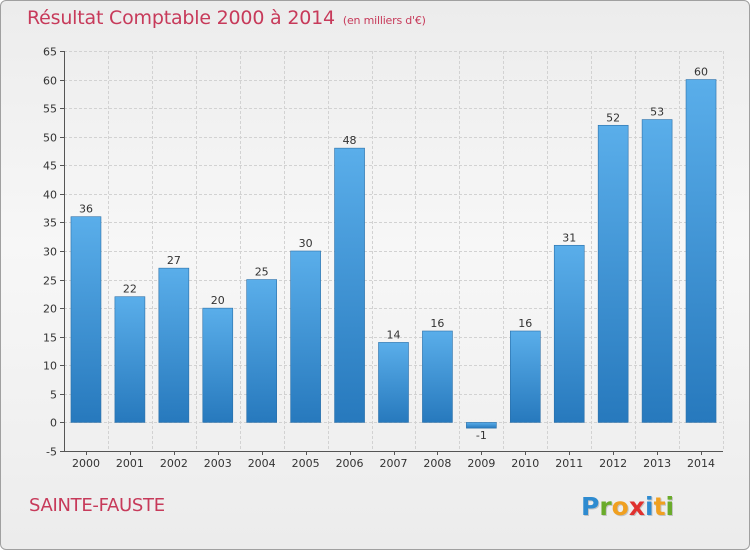  I want to click on y-tick-label: 45, so click(50, 166).